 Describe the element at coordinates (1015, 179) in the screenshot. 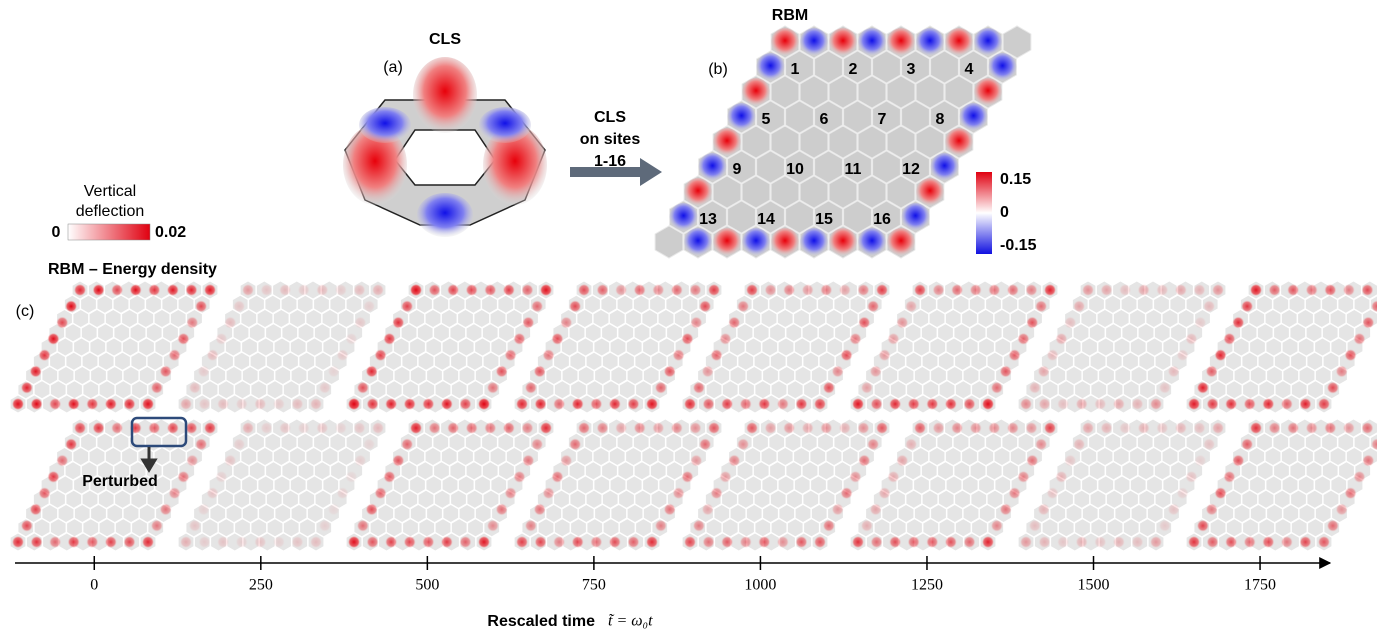

I see `colorbar-tick: 0.15` at that location.